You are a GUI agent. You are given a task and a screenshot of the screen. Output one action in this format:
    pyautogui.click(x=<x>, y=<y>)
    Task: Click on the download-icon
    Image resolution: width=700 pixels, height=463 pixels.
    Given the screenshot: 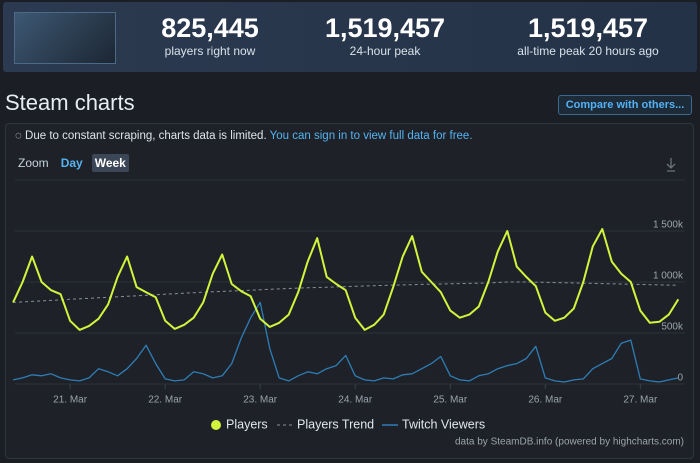 What is the action you would take?
    pyautogui.click(x=671, y=165)
    